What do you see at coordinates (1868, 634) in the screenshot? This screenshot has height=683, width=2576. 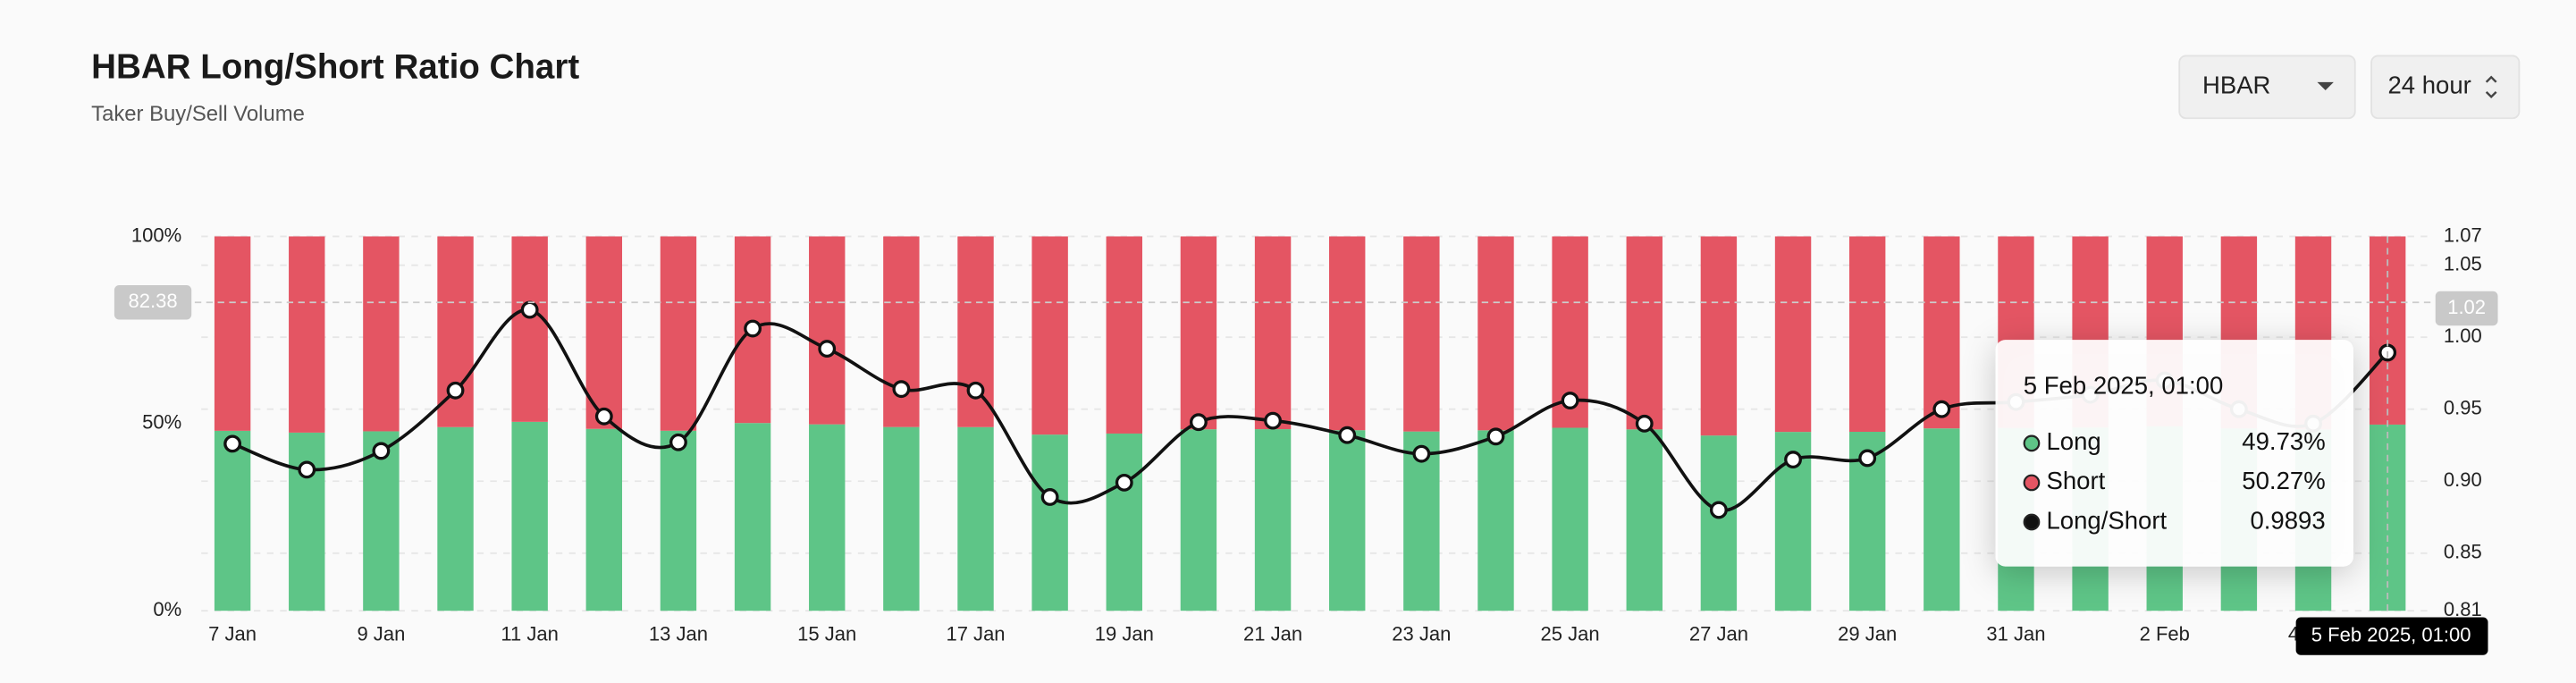 I see `x-tick-label: 29 Jan` at bounding box center [1868, 634].